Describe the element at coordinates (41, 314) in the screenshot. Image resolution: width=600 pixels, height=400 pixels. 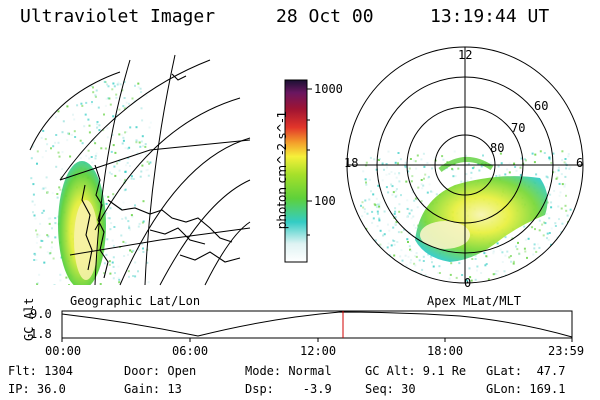
I see `timeline-ytick-top: 9.0` at that location.